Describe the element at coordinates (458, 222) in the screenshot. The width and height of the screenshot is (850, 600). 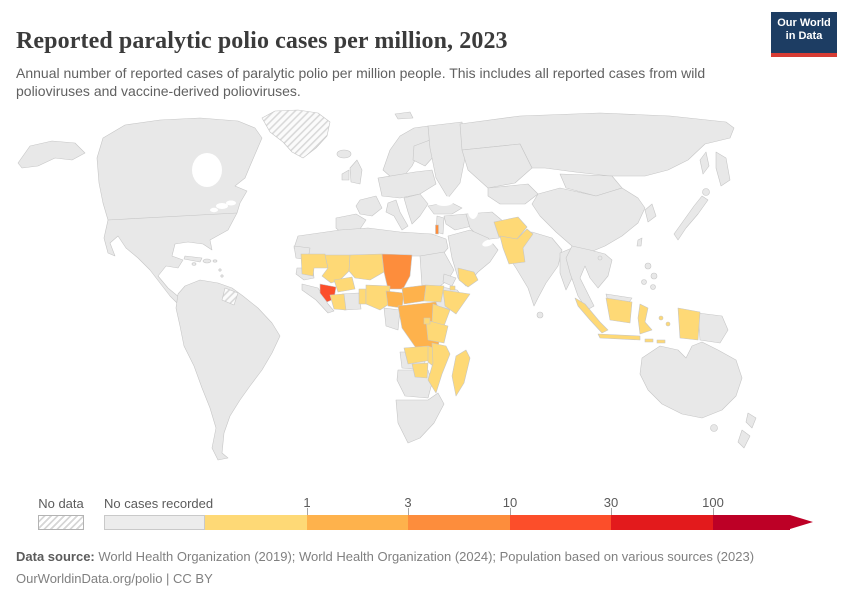
I see `region-levant-iraq` at that location.